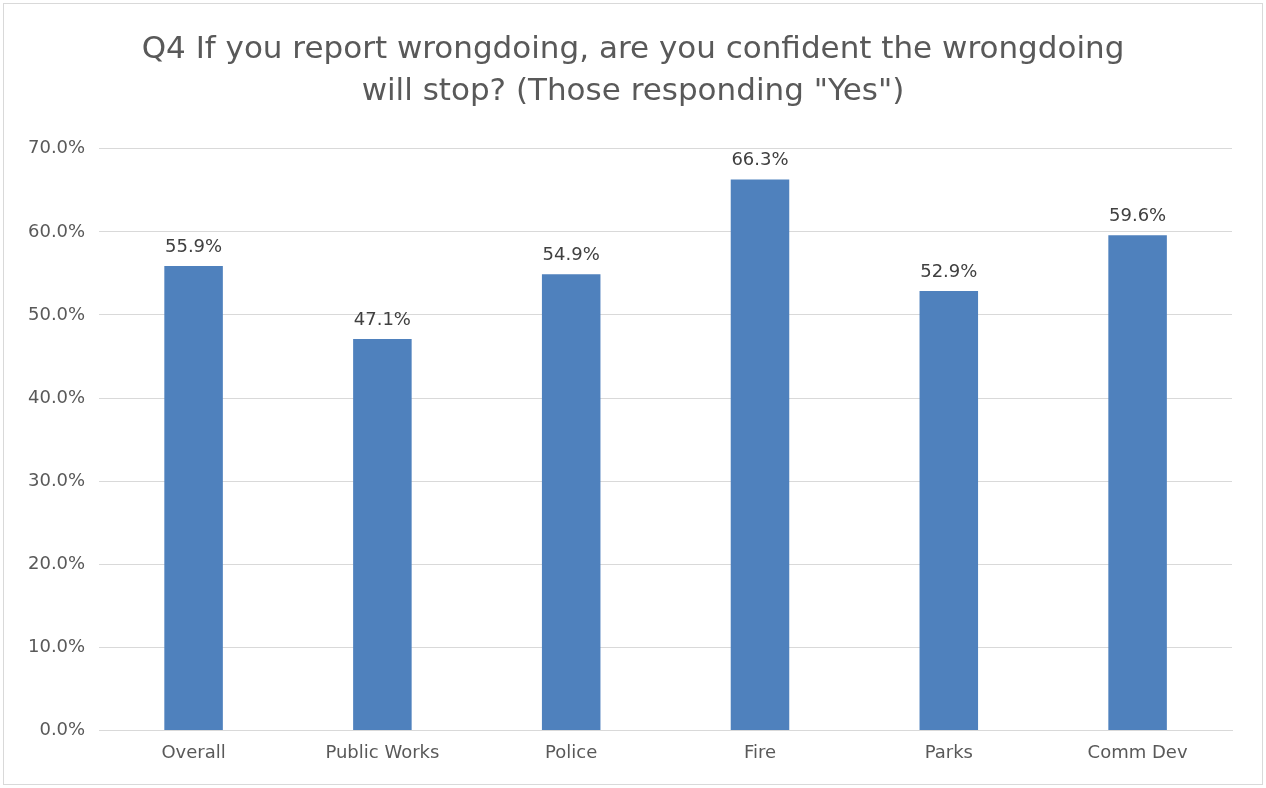  What do you see at coordinates (633, 68) in the screenshot?
I see `chart-title: Q4 If you report wrongdoing, are you confident the wrongdoing will stop? (Those responding "Yes")` at bounding box center [633, 68].